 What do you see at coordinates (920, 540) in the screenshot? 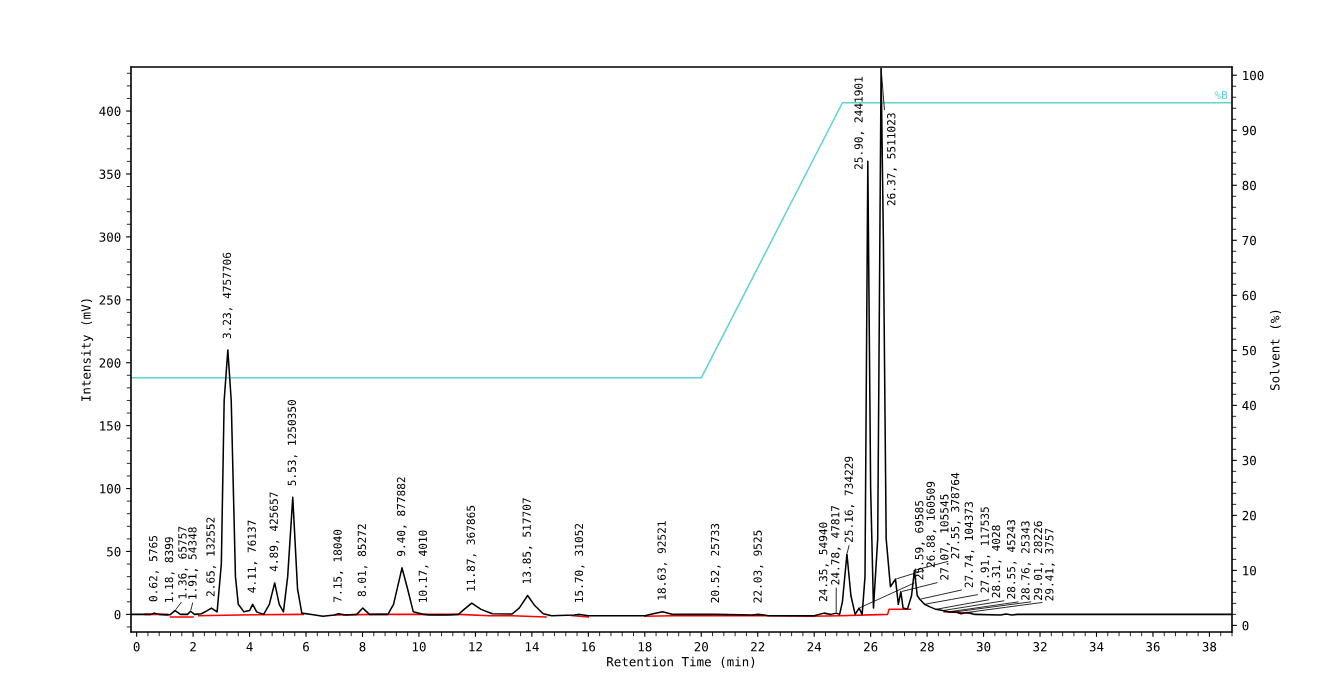
I see `annotation: 25.59, 69585` at bounding box center [920, 540].